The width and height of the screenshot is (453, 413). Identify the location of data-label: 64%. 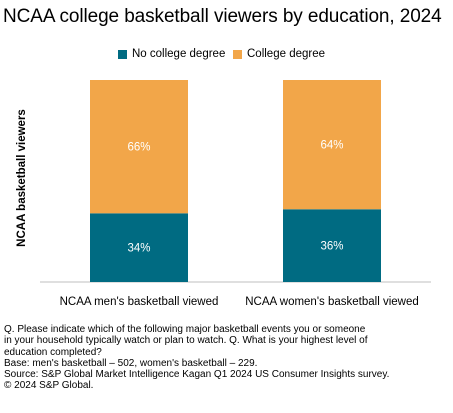
(331, 146).